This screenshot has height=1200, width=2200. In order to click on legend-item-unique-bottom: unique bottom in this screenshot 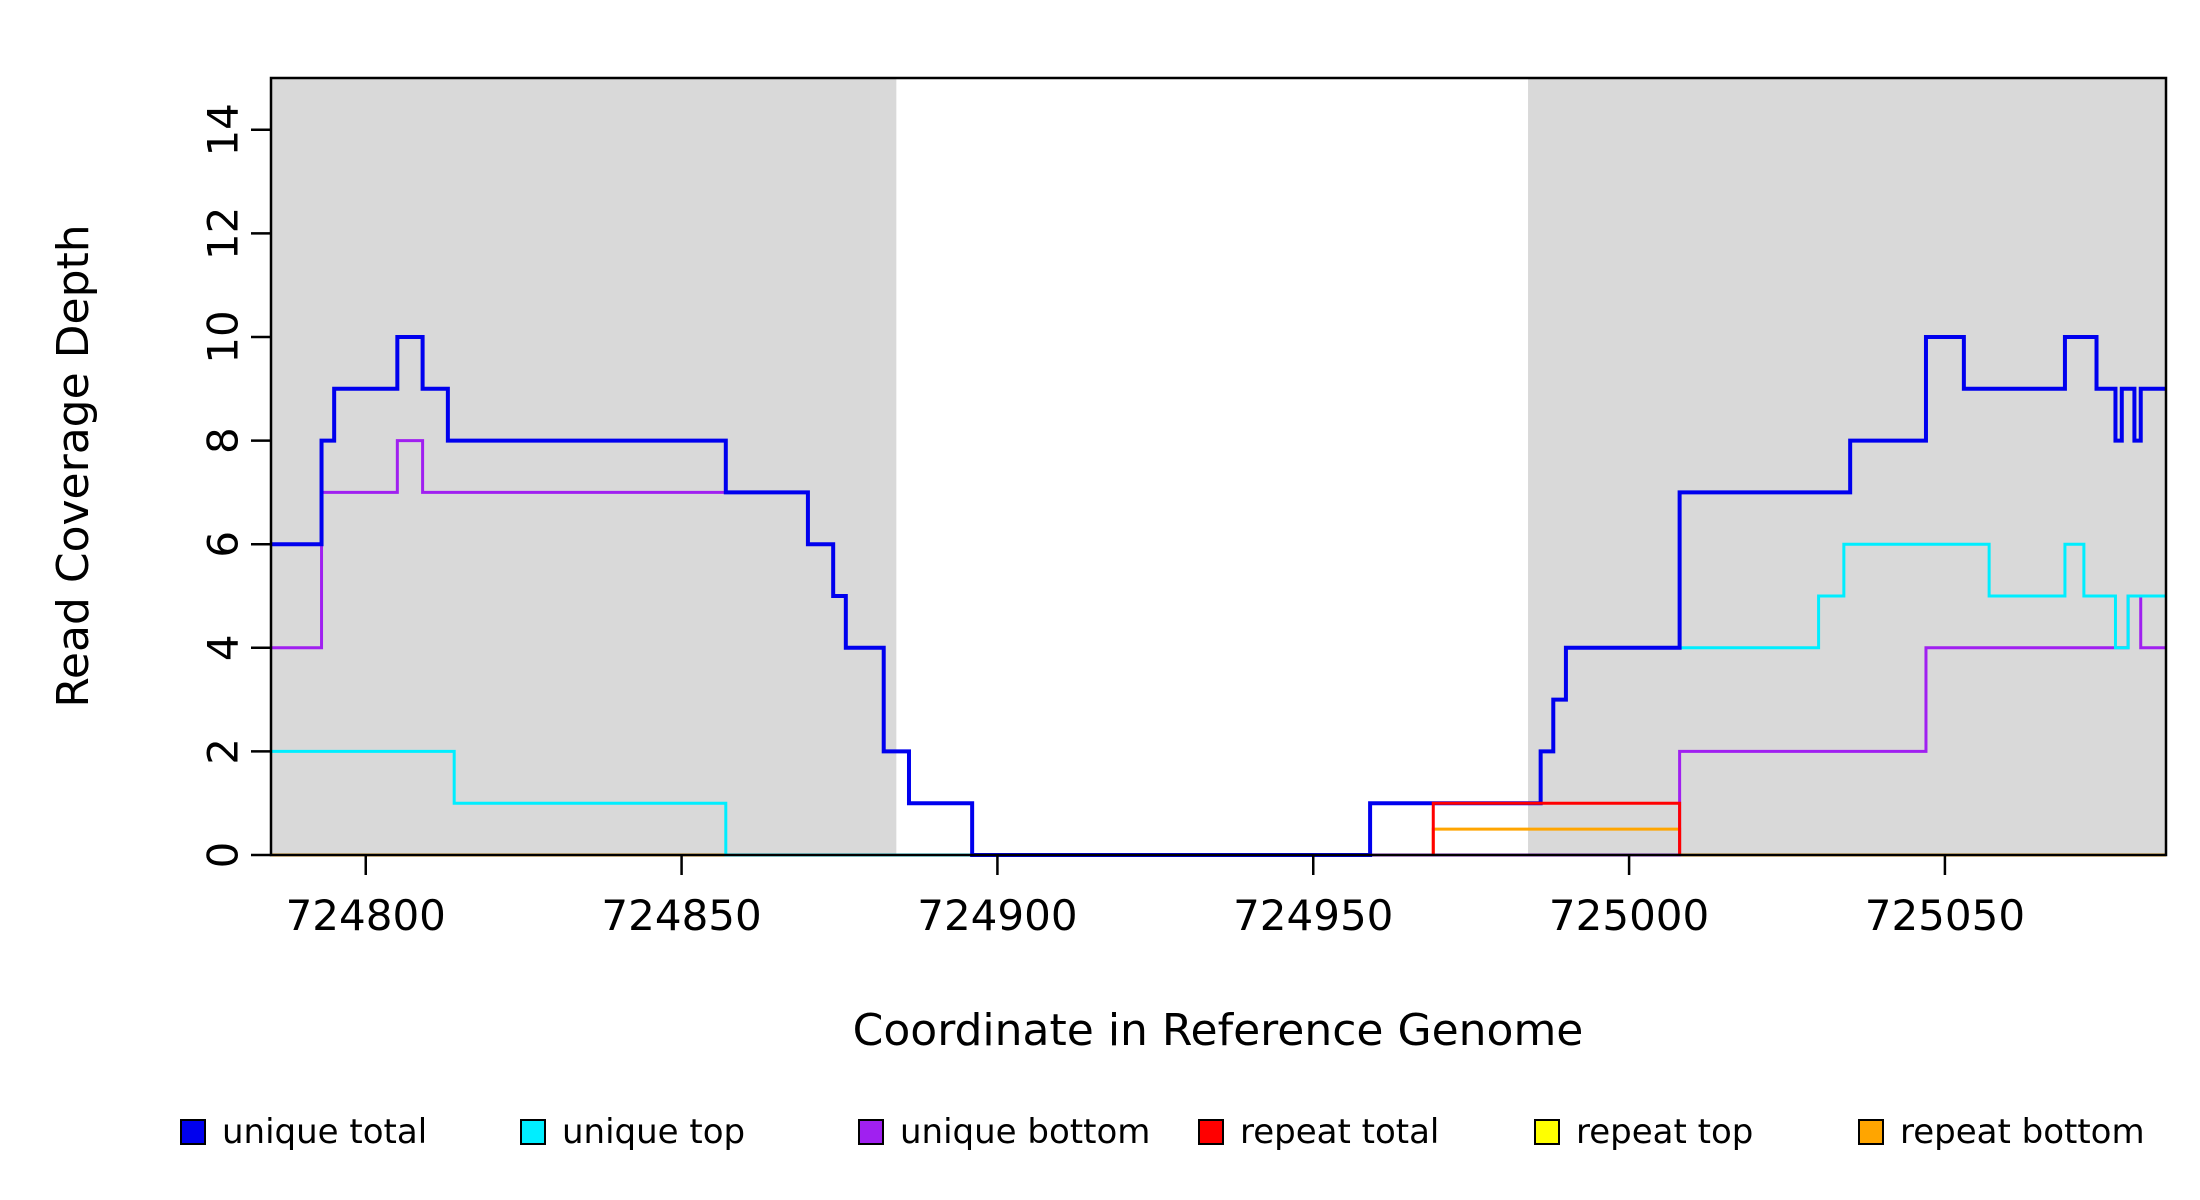, I will do `click(1004, 1132)`.